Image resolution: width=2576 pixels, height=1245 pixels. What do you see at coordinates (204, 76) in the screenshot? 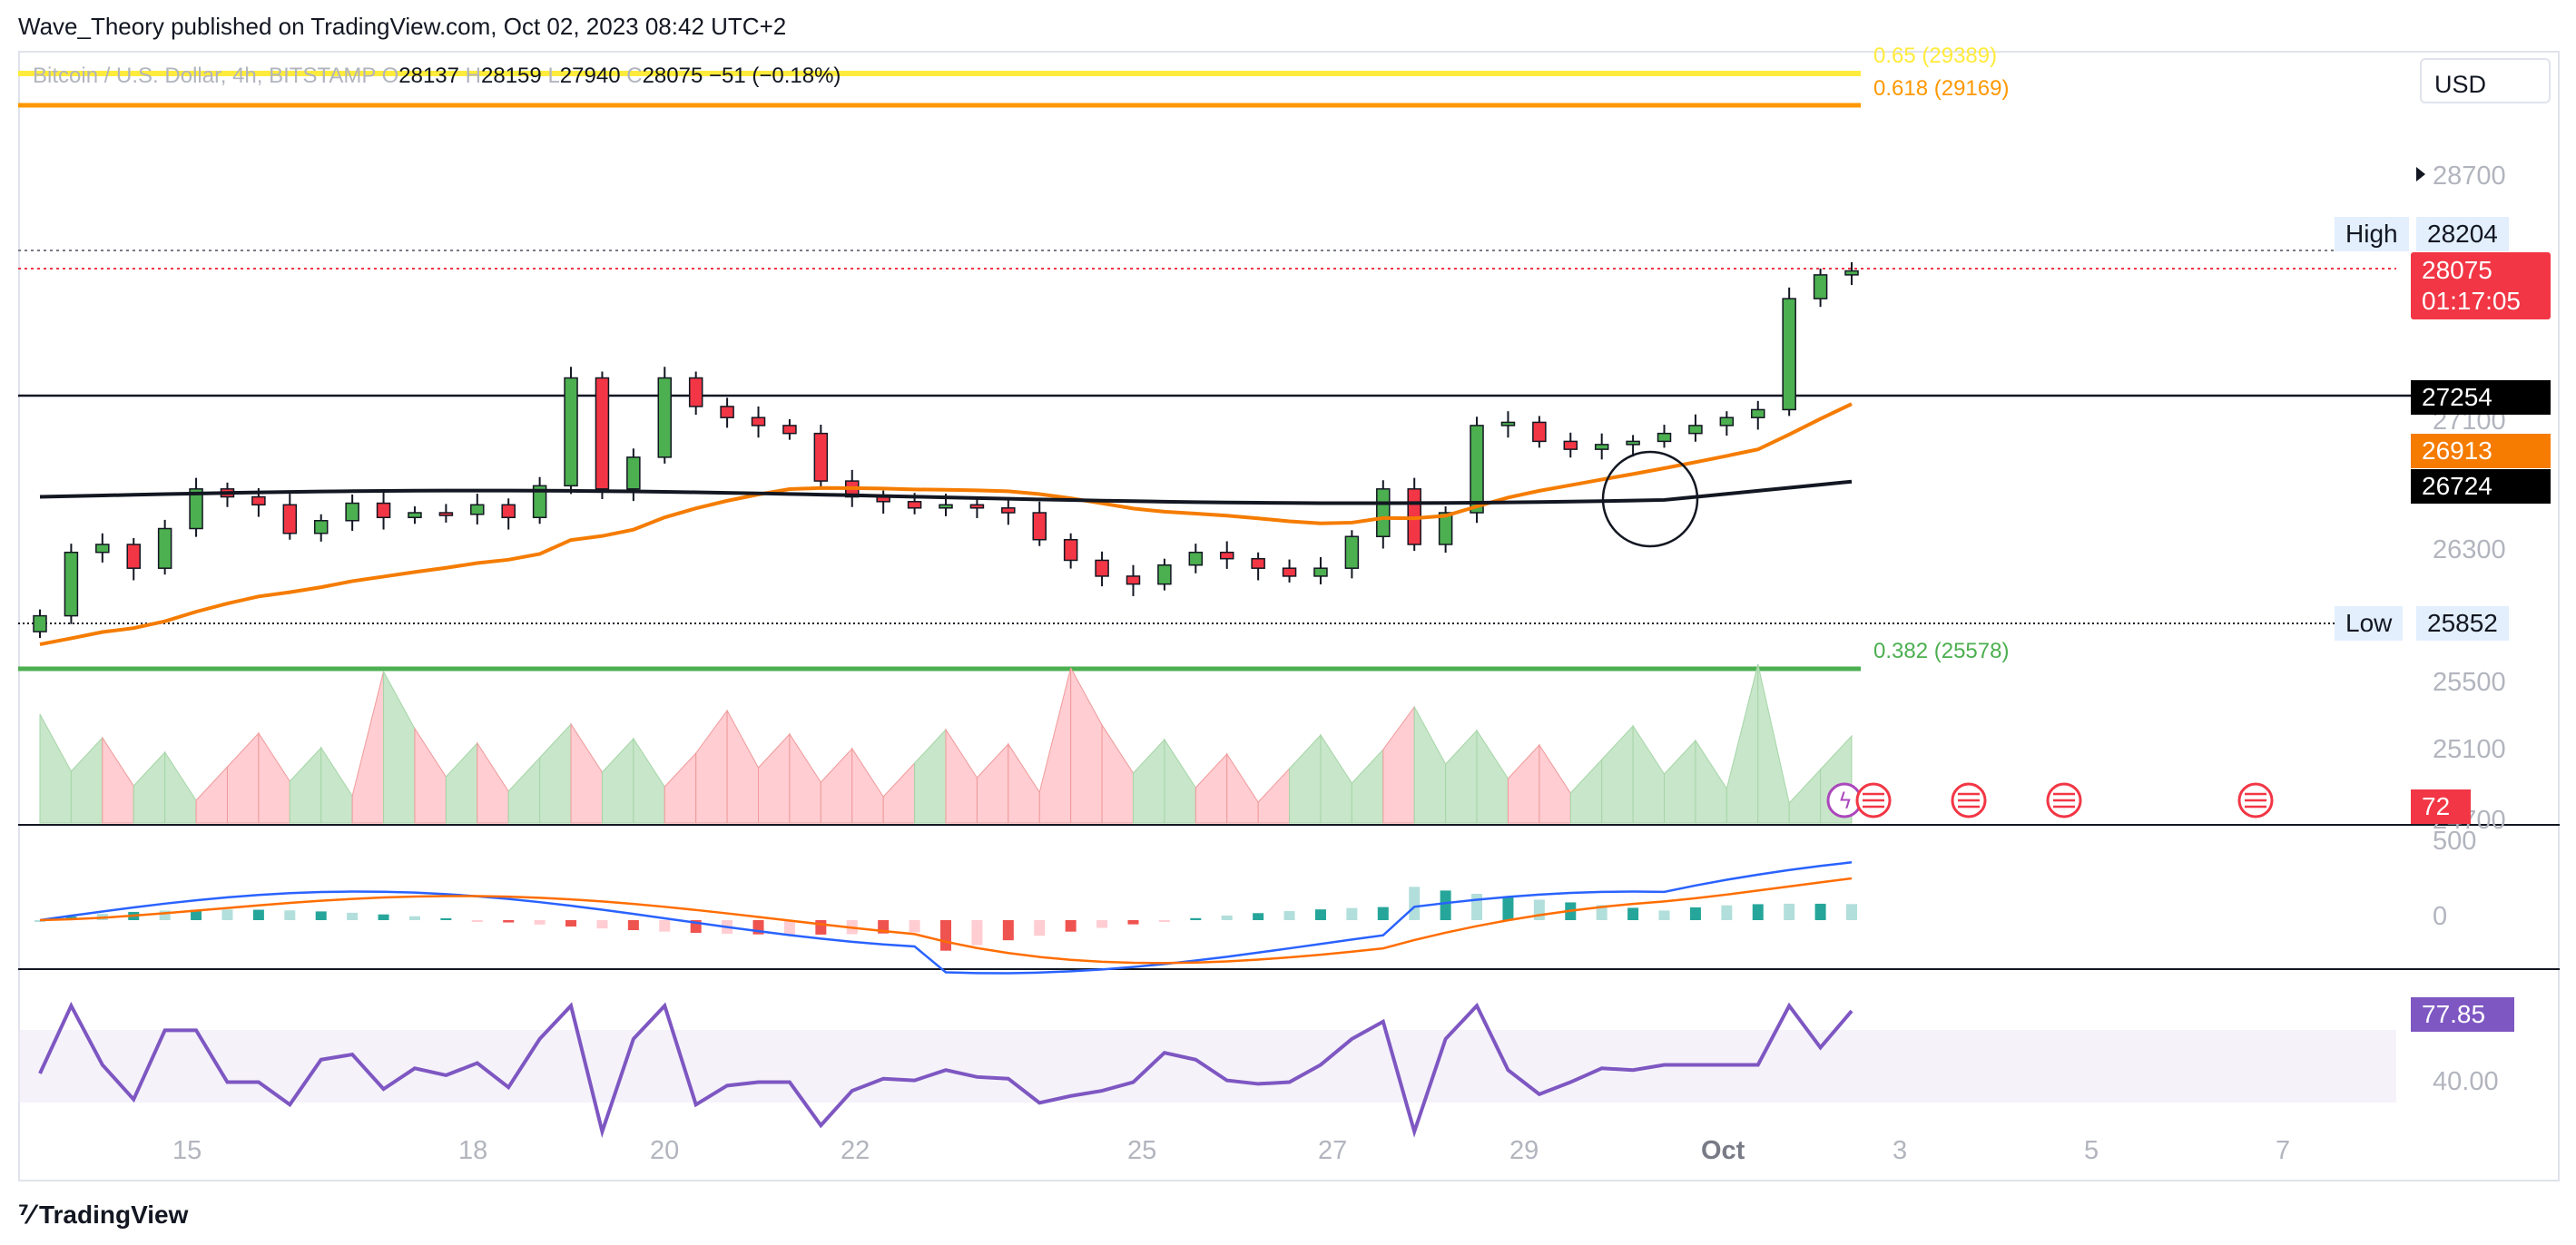
I see `symbol-title: Bitcoin / U.S. Dollar, 4h, BITSTAMP` at bounding box center [204, 76].